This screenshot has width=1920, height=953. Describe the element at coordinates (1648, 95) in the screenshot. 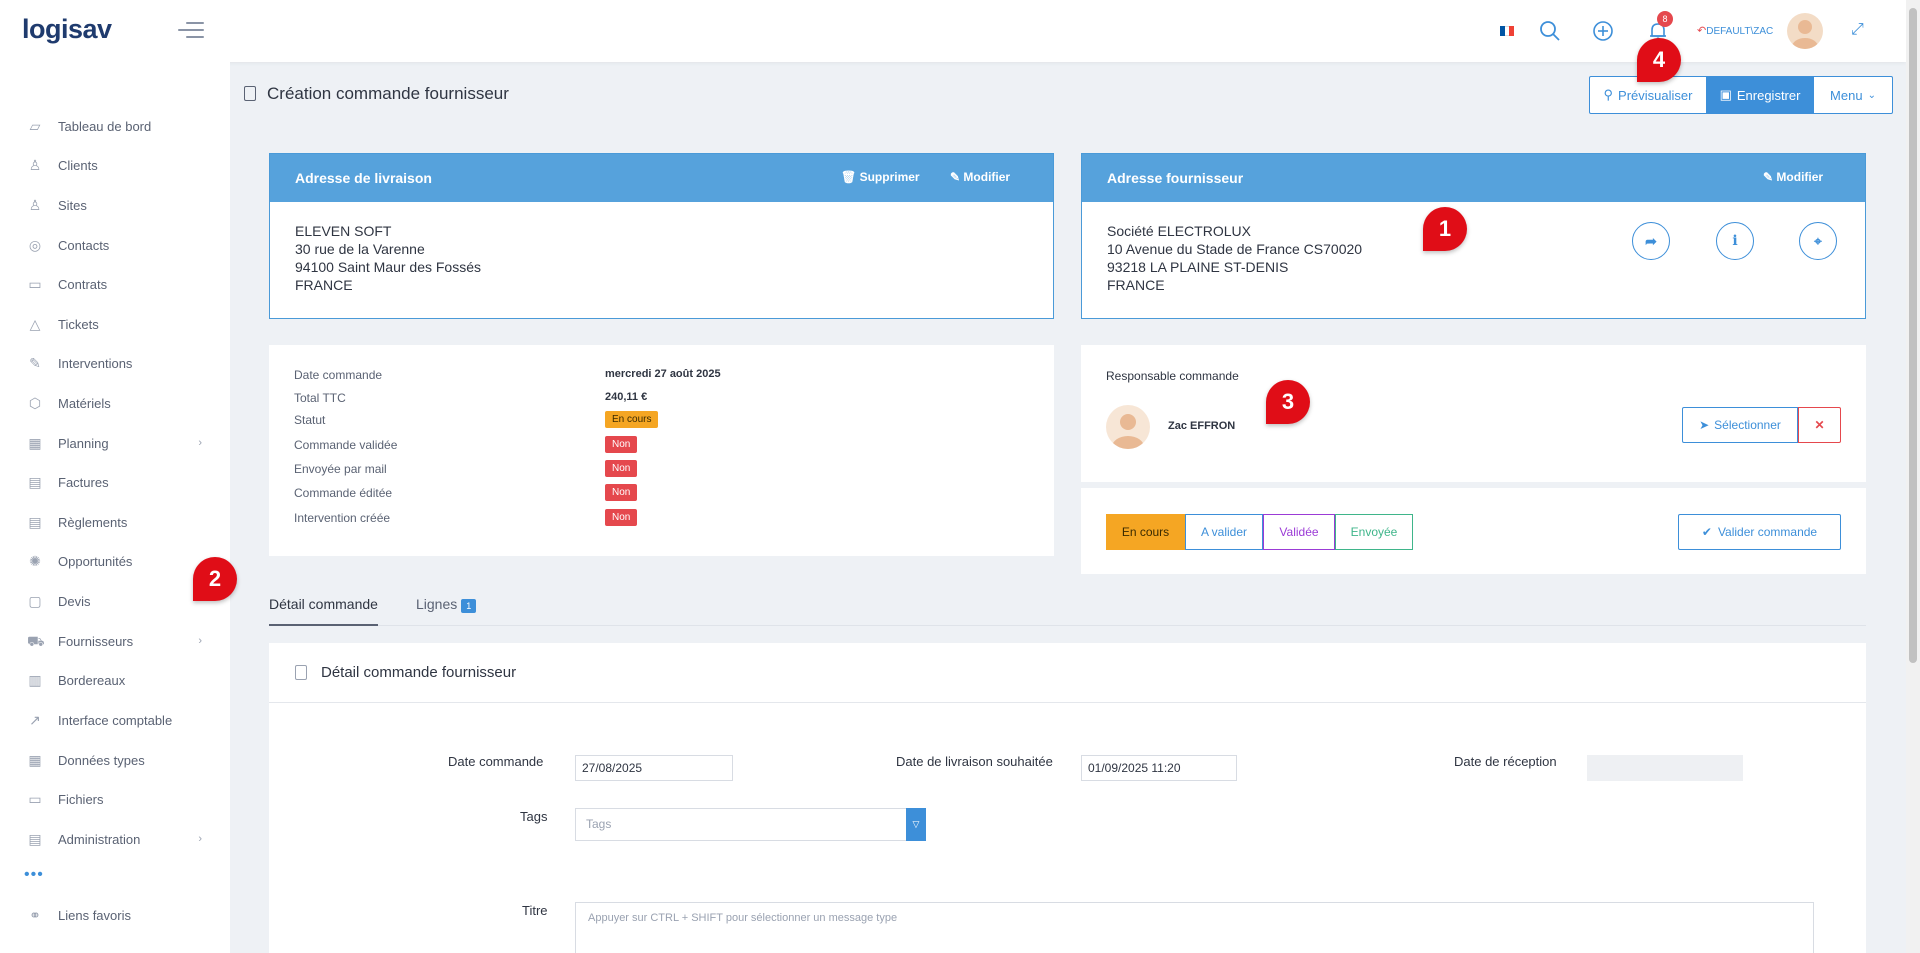

I see `preview-button: ⚲ Prévisualiser` at that location.